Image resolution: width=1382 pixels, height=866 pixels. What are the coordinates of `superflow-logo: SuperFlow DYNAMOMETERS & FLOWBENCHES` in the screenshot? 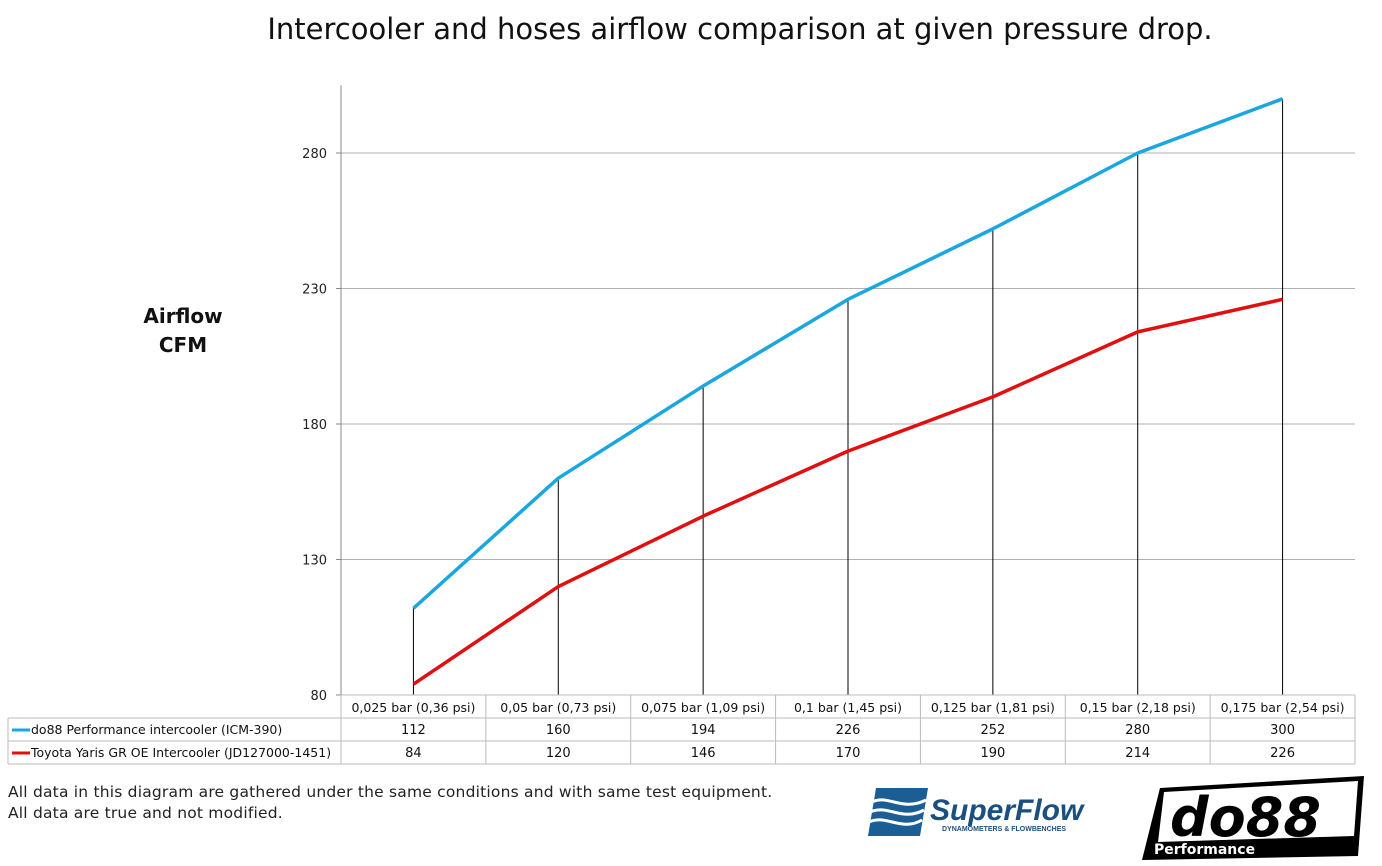 It's located at (976, 812).